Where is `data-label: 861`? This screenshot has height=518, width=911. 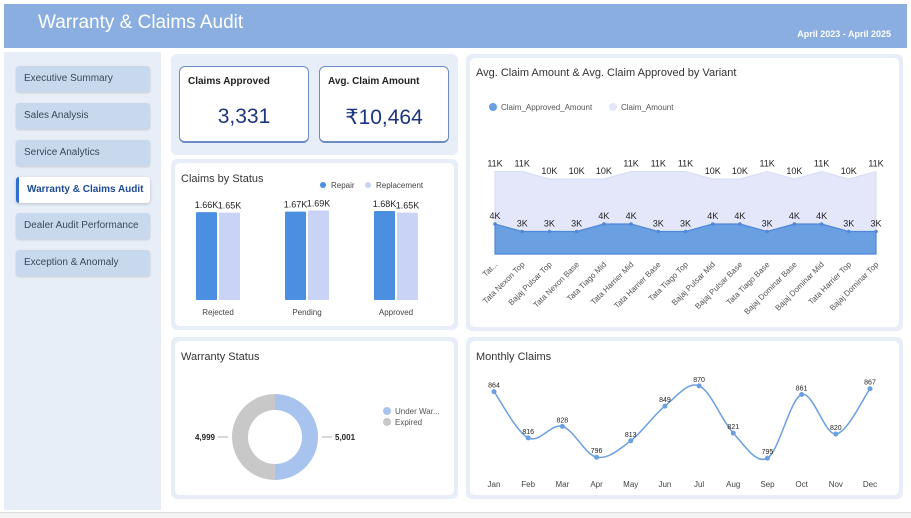 data-label: 861 is located at coordinates (802, 389).